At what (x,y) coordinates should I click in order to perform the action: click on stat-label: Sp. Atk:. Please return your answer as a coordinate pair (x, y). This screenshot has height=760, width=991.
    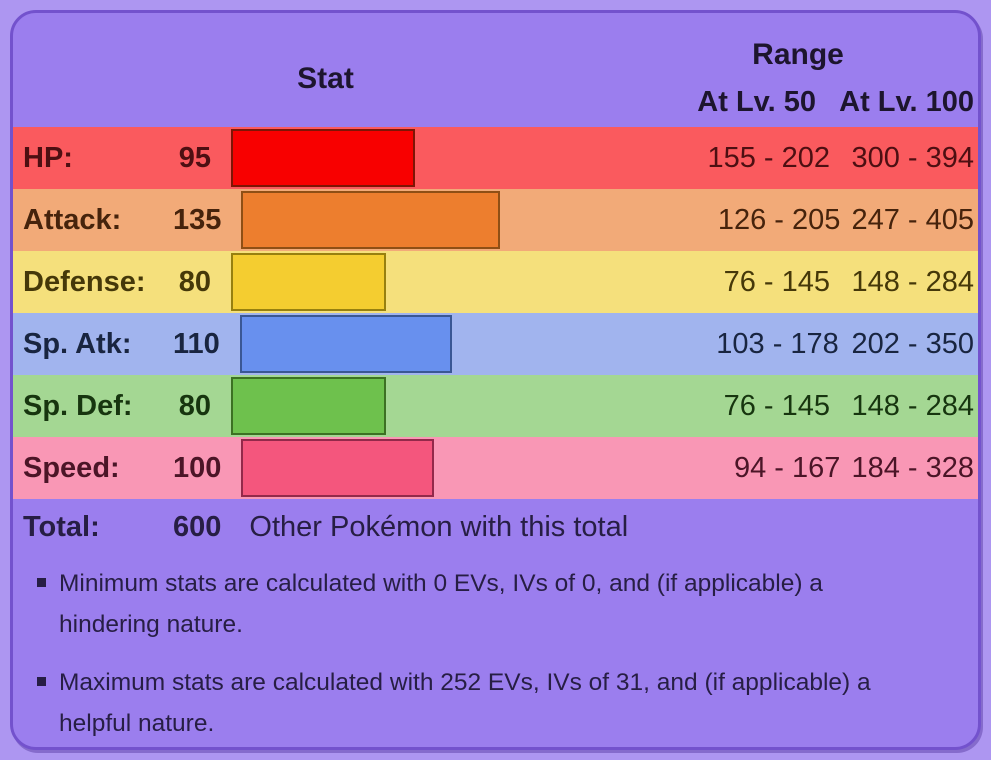
    Looking at the image, I should click on (77, 343).